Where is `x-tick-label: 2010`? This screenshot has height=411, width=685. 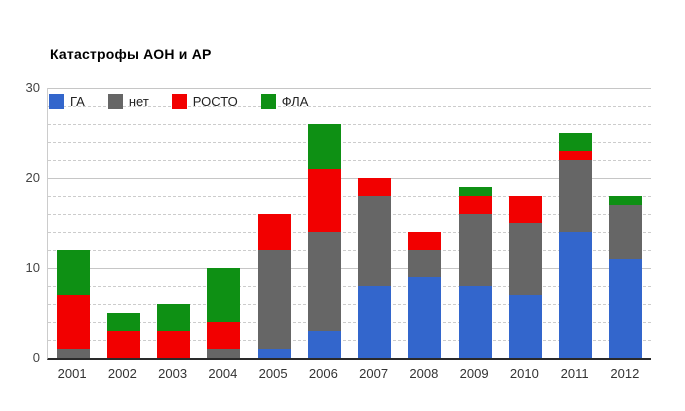 x-tick-label: 2010 is located at coordinates (524, 373).